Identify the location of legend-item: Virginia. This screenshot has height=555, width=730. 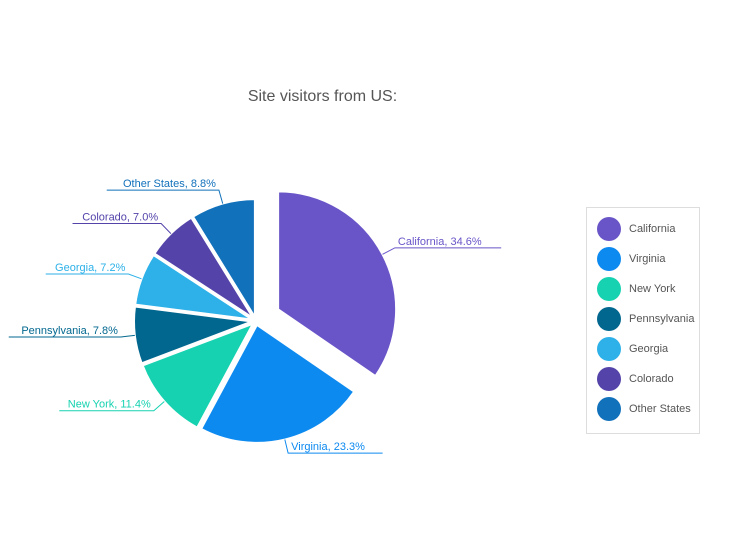
(643, 259).